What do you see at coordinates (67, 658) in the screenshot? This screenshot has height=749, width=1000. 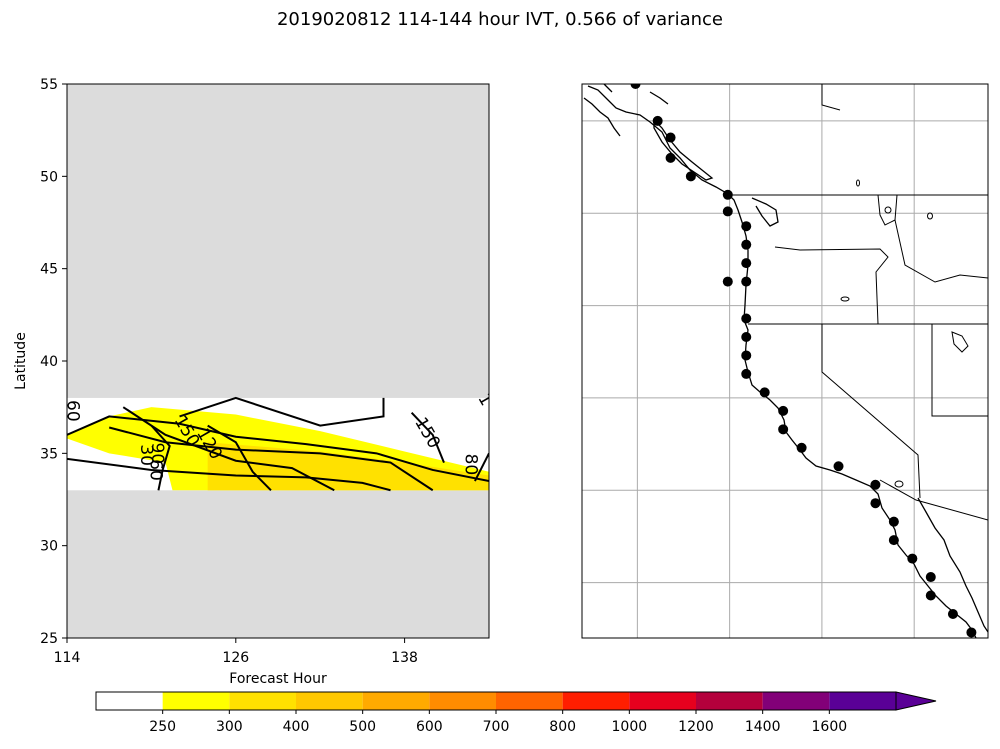 I see `x-tick-label: 114` at bounding box center [67, 658].